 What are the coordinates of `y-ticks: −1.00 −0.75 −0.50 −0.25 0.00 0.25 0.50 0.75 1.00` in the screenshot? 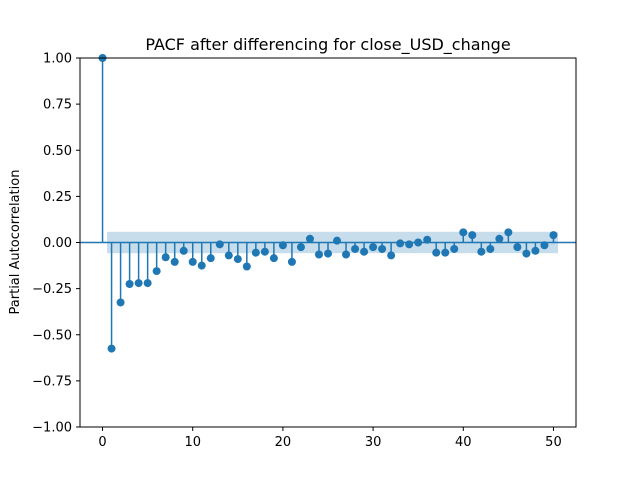 It's located at (56, 244).